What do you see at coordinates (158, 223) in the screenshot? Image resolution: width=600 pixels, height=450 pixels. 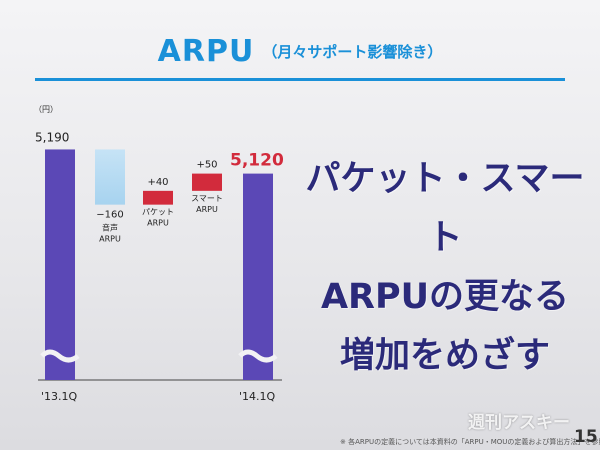 I see `category-label-3-2: ARPU` at bounding box center [158, 223].